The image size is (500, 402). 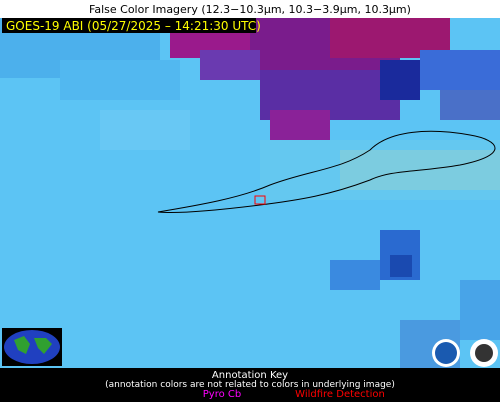 I want to click on coastline, so click(x=326, y=172).